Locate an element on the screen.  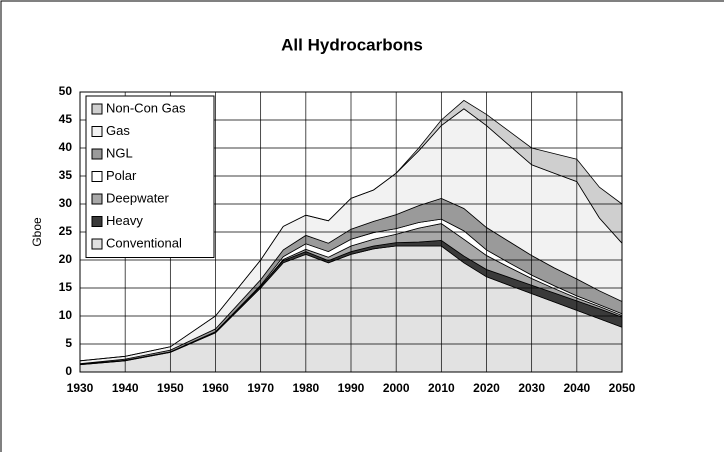
y-tick-label: 25 is located at coordinates (66, 231).